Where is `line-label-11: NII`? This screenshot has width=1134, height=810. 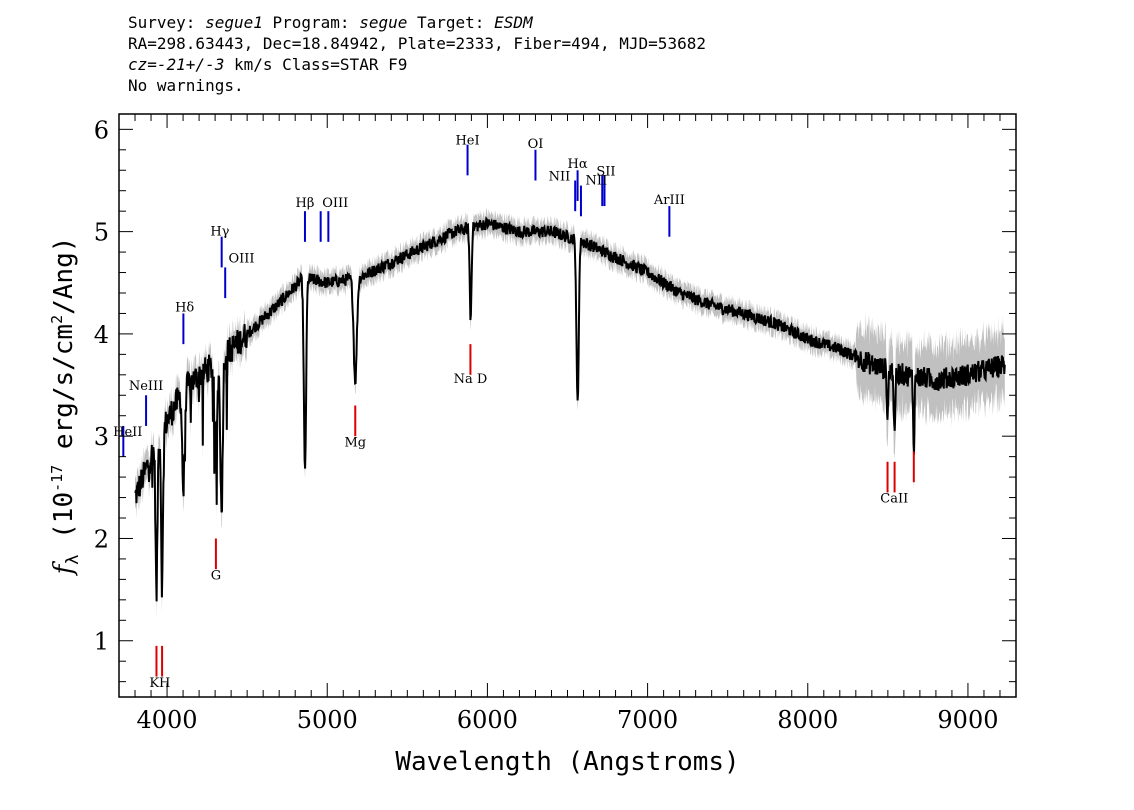 line-label-11: NII is located at coordinates (597, 181).